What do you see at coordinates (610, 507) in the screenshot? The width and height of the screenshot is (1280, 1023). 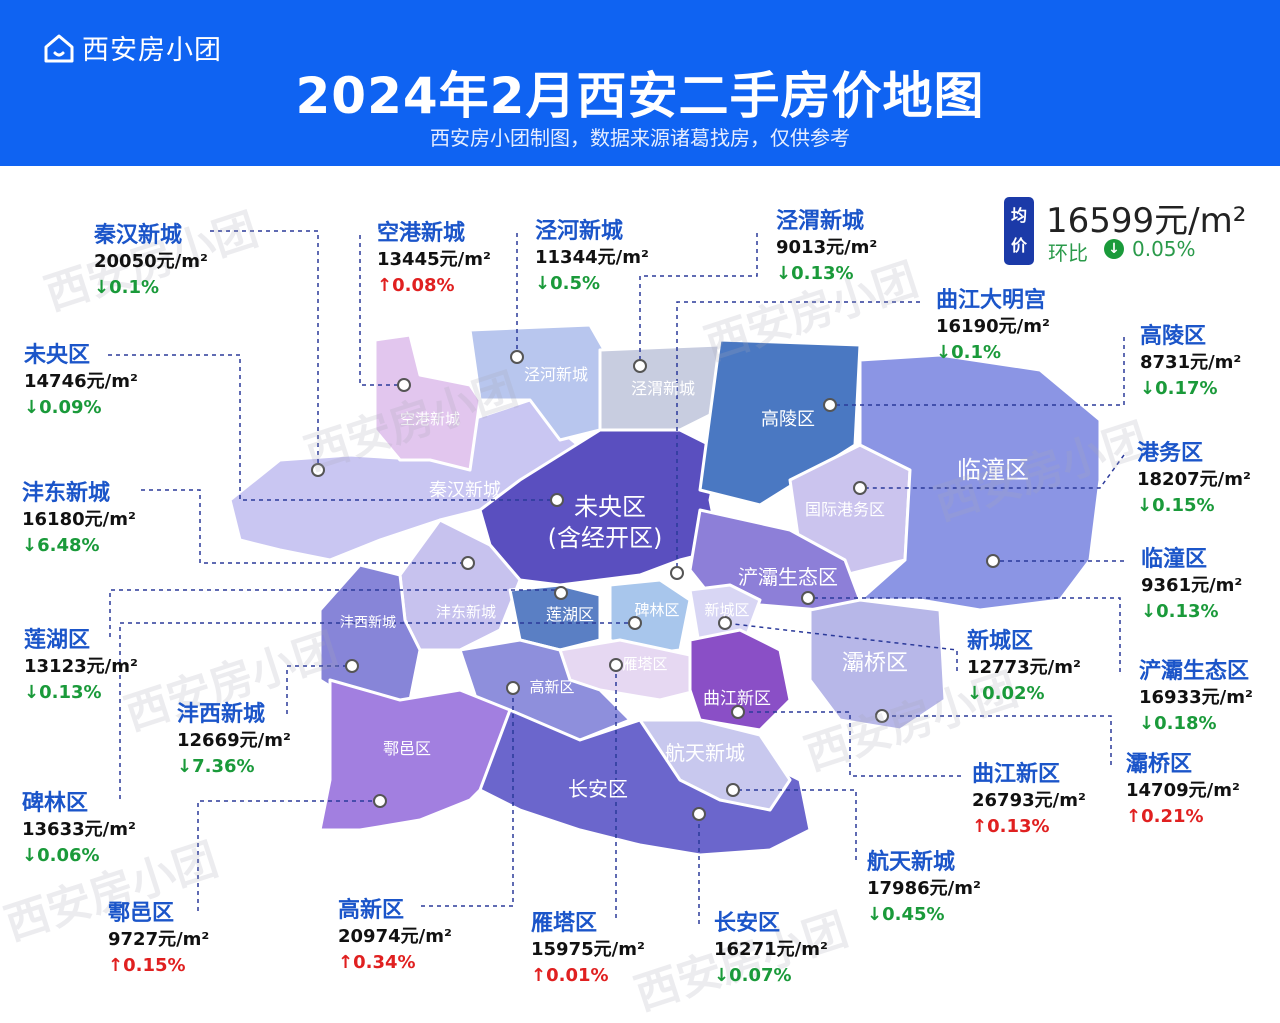 I see `map-label-weiyang: 未央区` at bounding box center [610, 507].